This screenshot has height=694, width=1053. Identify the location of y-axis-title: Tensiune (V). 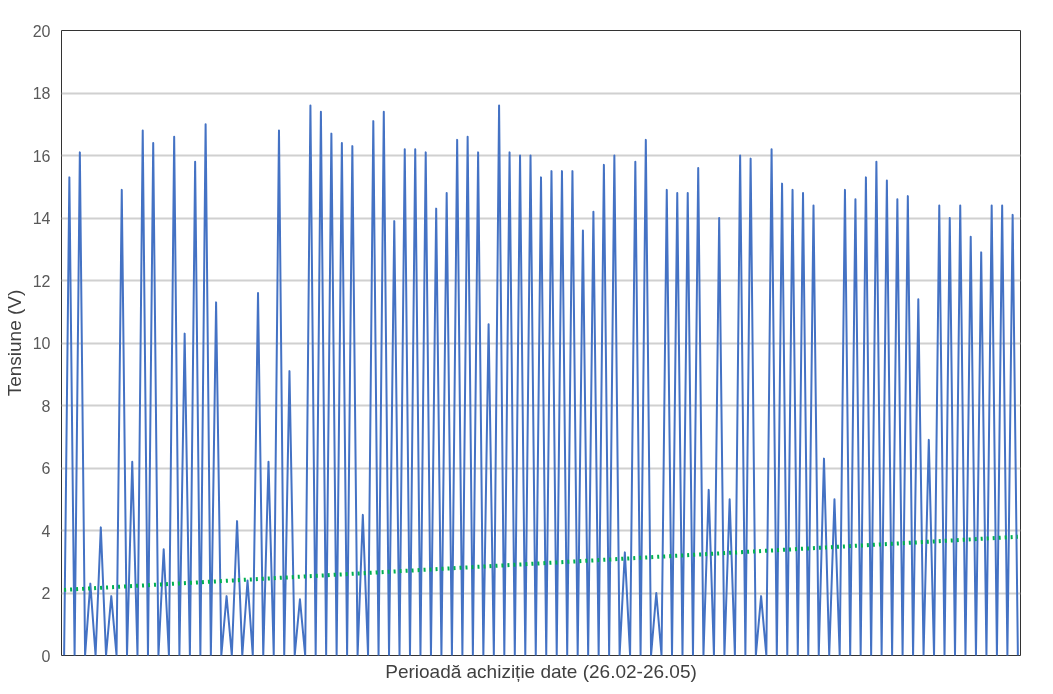
(14, 343).